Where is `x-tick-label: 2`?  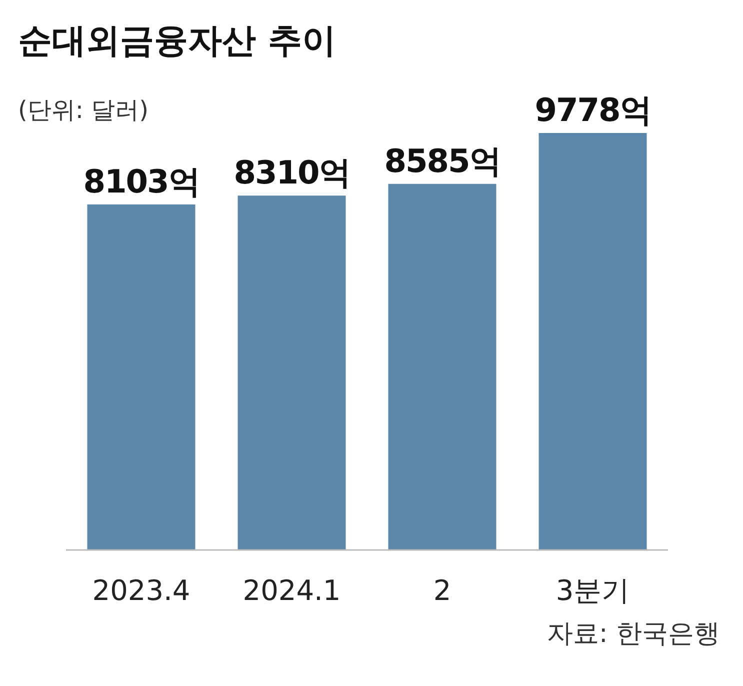
x-tick-label: 2 is located at coordinates (442, 590).